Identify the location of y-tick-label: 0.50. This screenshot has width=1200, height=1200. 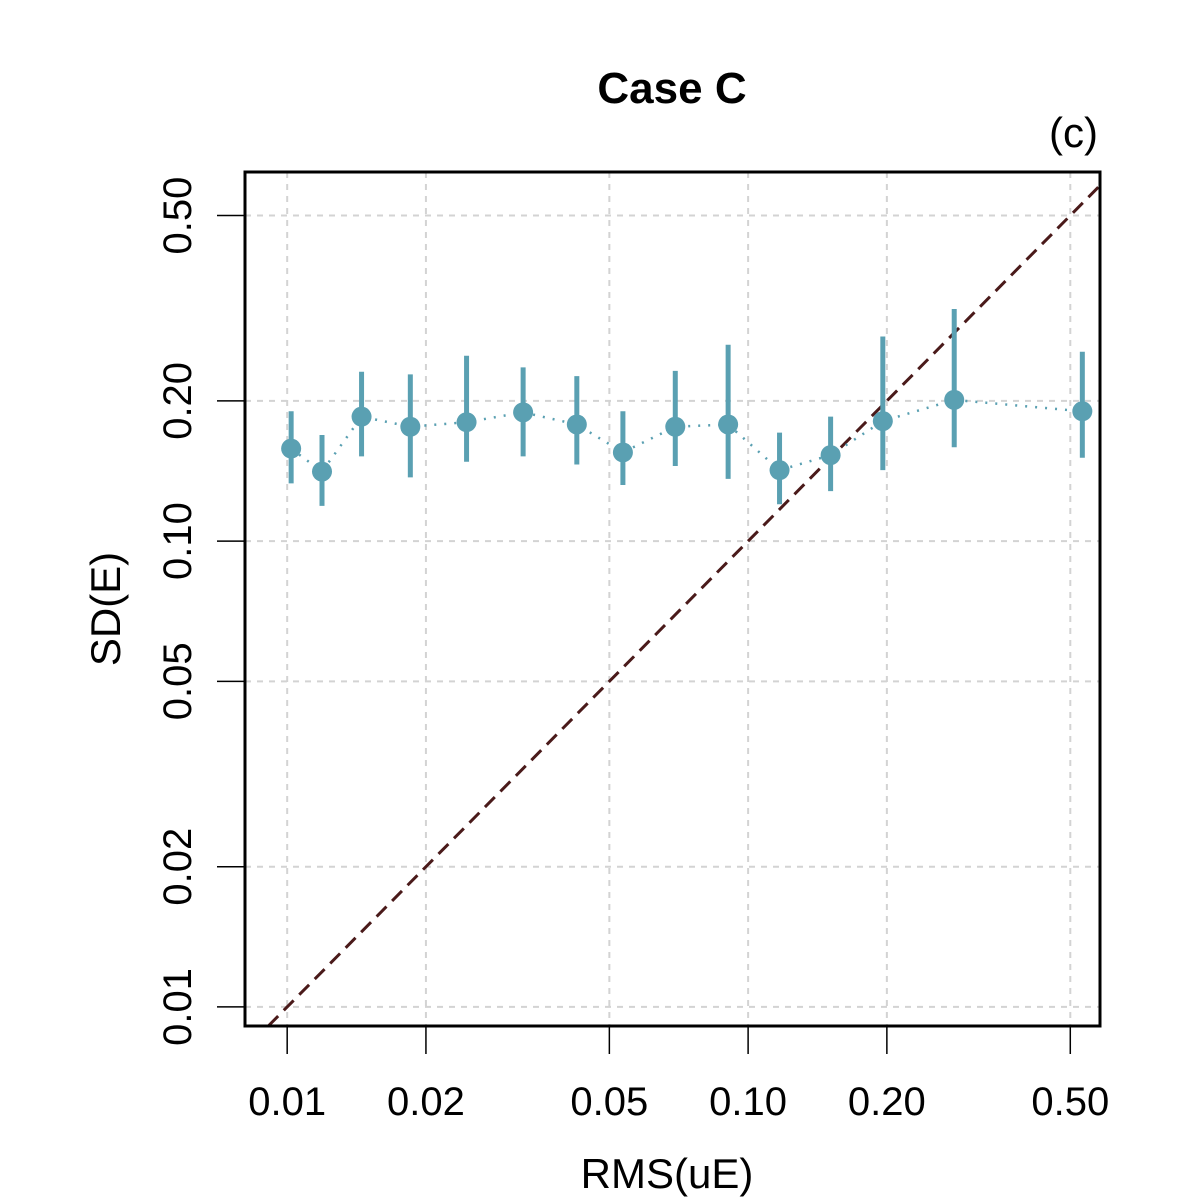
(178, 216).